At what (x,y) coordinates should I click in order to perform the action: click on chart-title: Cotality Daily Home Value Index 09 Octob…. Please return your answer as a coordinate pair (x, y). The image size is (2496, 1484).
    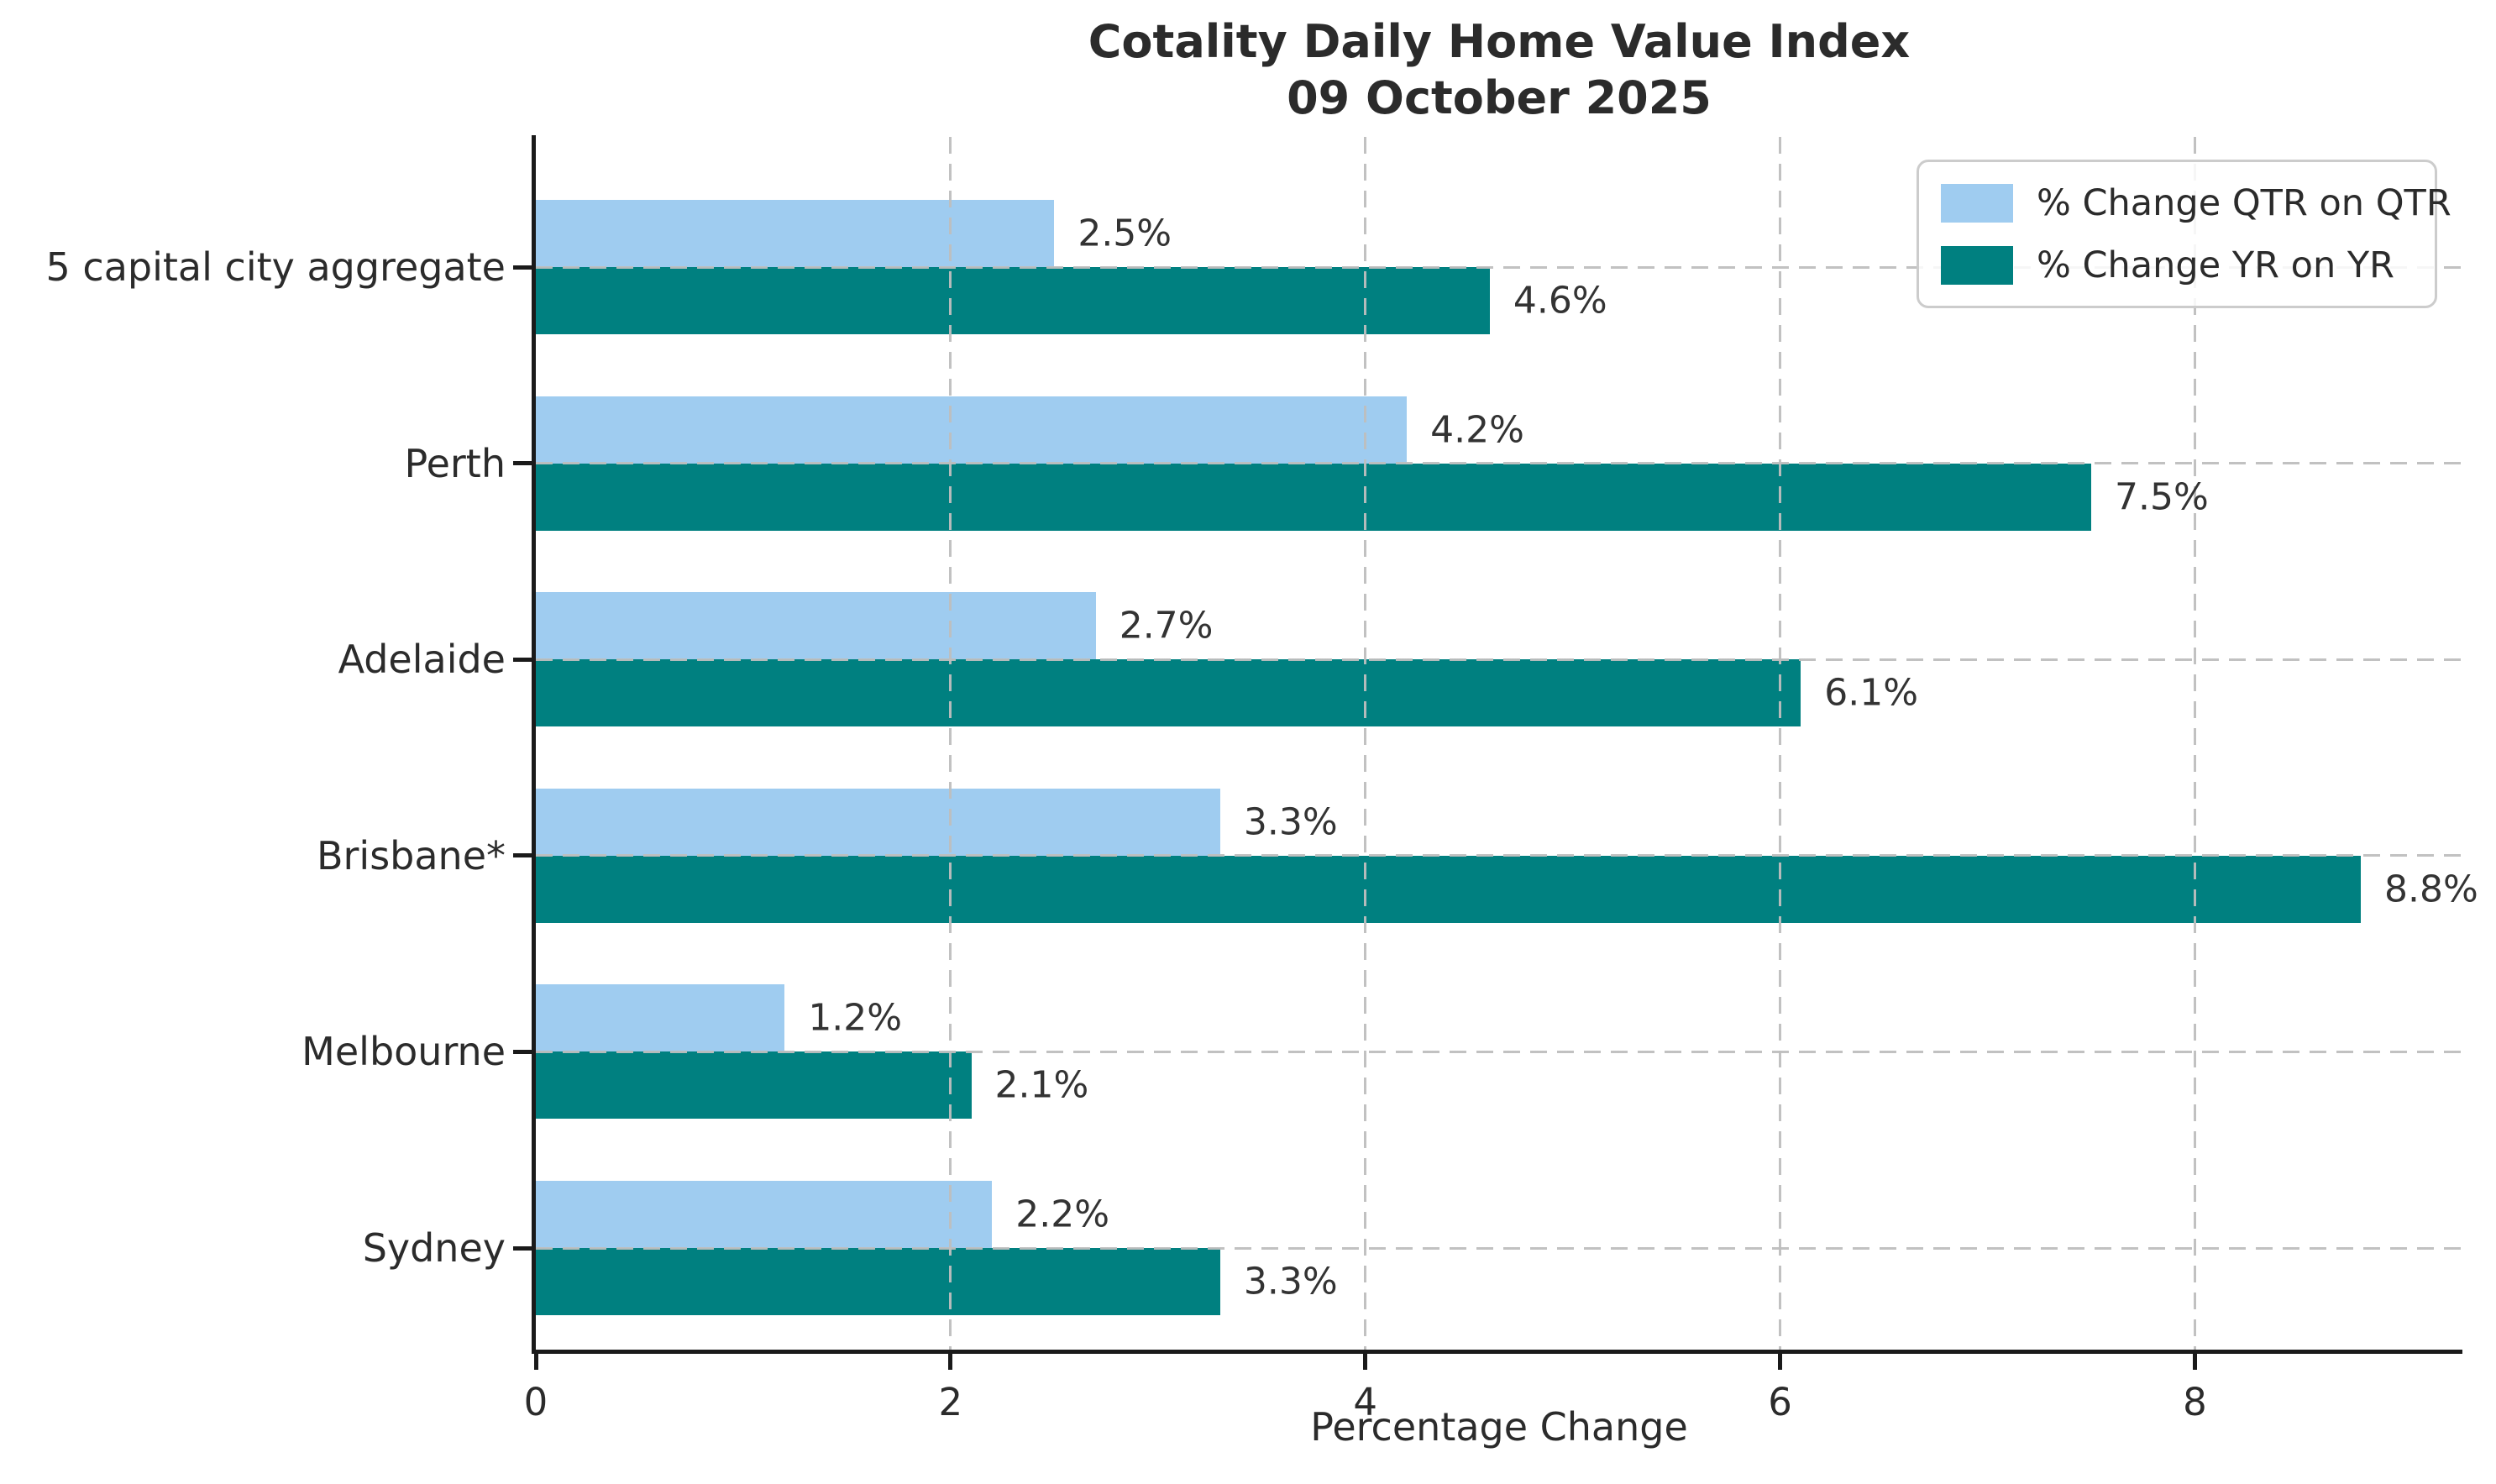
    Looking at the image, I should click on (1499, 70).